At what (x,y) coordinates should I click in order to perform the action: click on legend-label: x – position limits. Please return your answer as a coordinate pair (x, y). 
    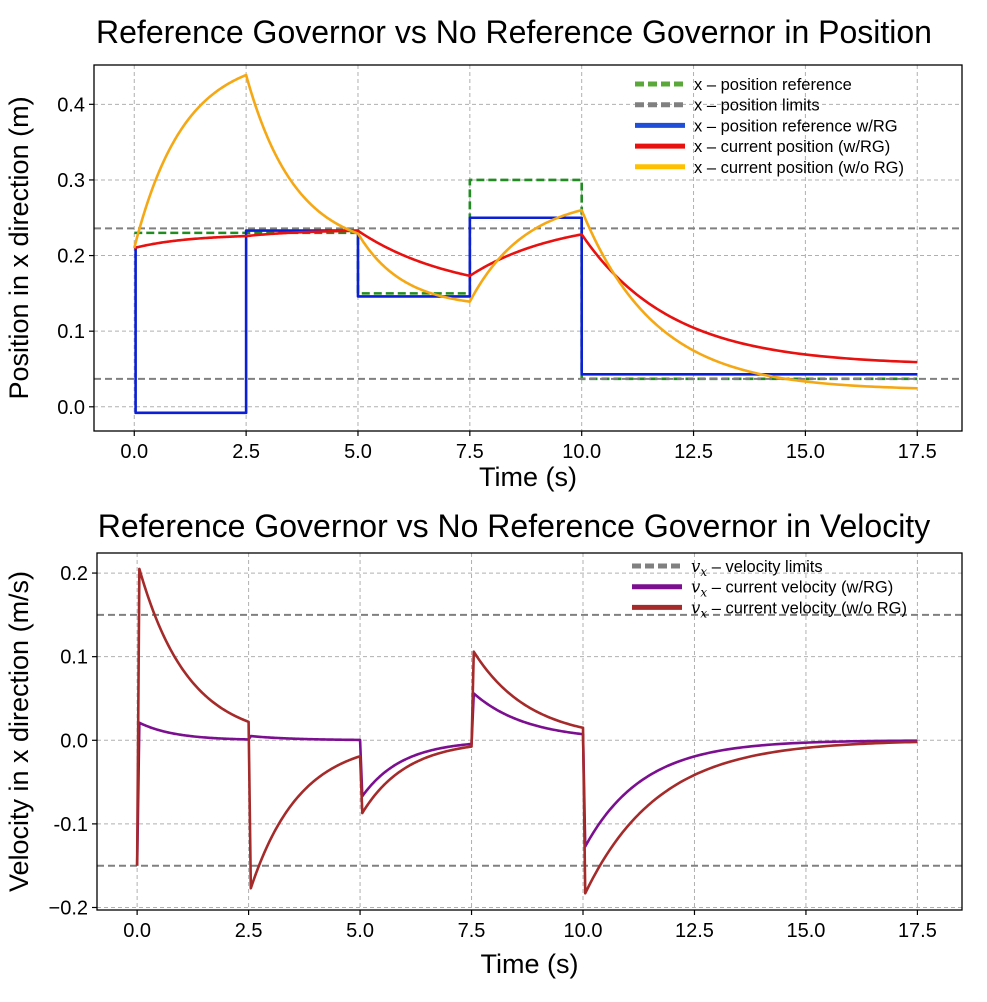
    Looking at the image, I should click on (757, 106).